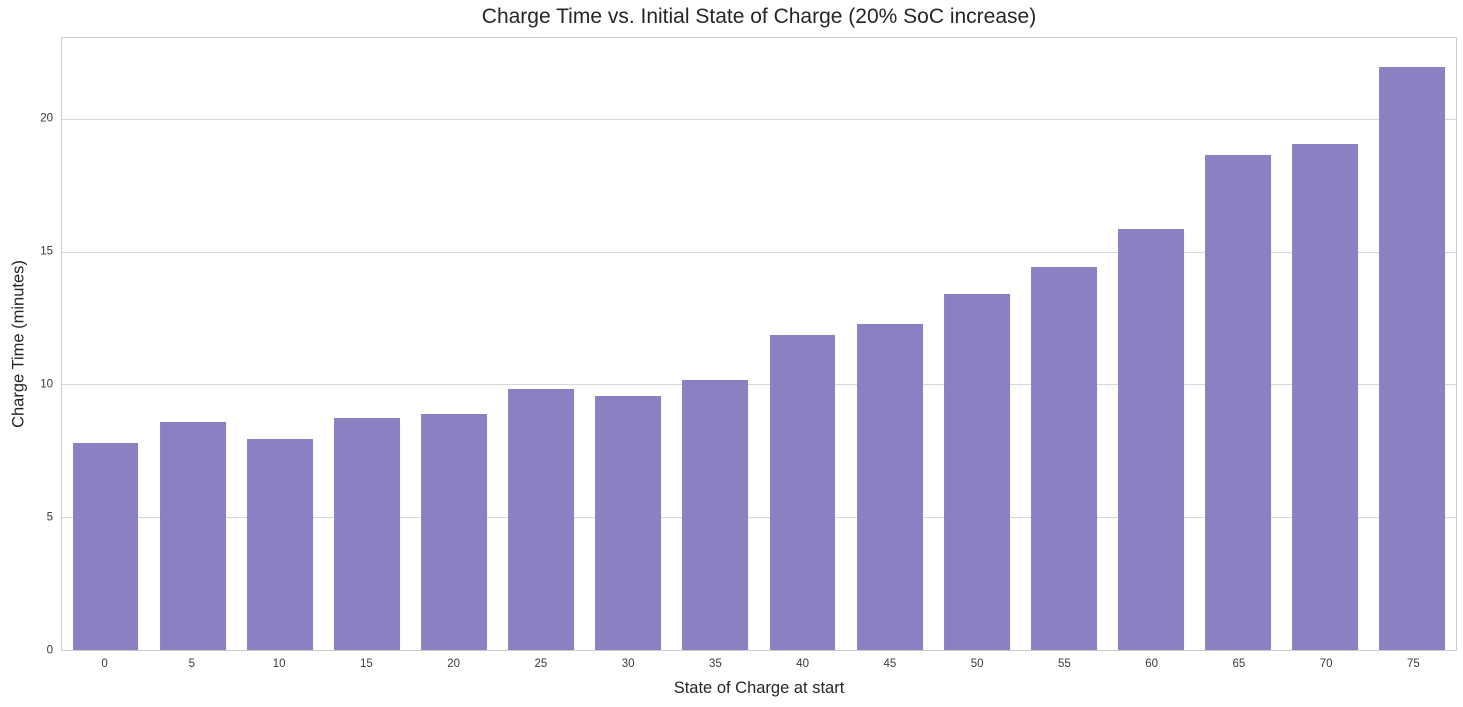 The height and width of the screenshot is (707, 1463). I want to click on y-tick-label-5: 5, so click(49, 517).